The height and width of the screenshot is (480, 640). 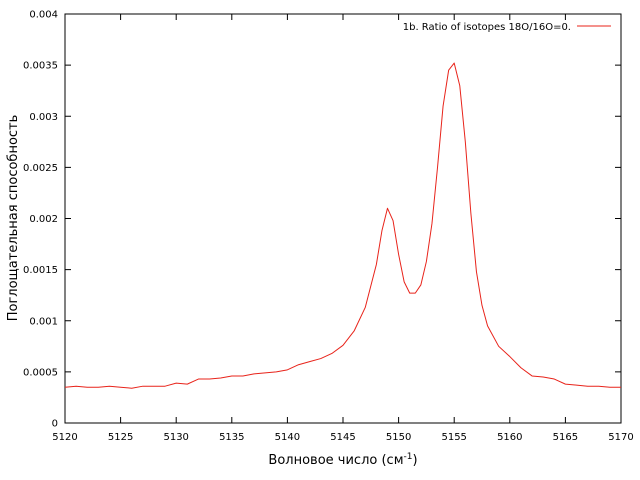 I want to click on x-axis-title-superscript: -1, so click(x=408, y=457).